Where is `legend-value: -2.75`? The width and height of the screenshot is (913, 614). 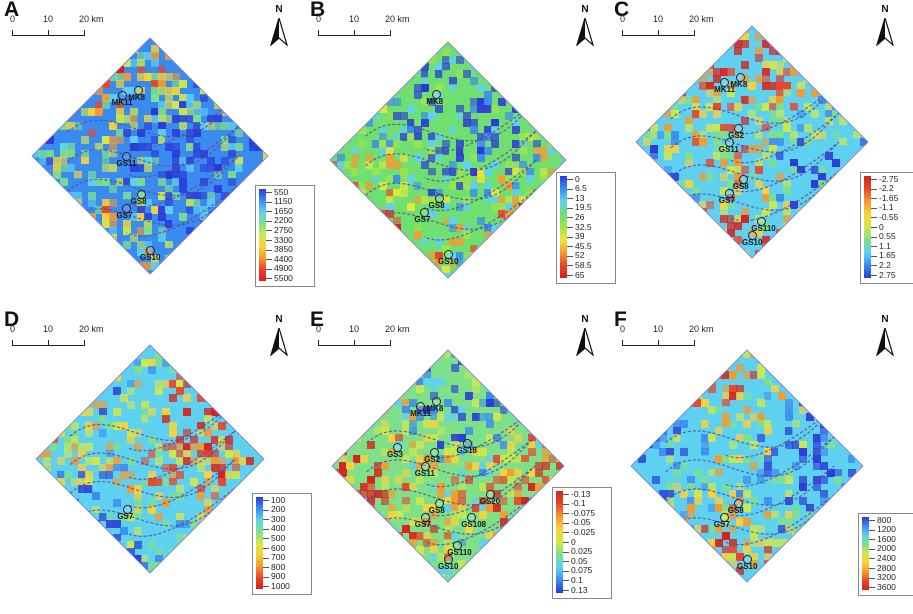
legend-value: -2.75 is located at coordinates (889, 178).